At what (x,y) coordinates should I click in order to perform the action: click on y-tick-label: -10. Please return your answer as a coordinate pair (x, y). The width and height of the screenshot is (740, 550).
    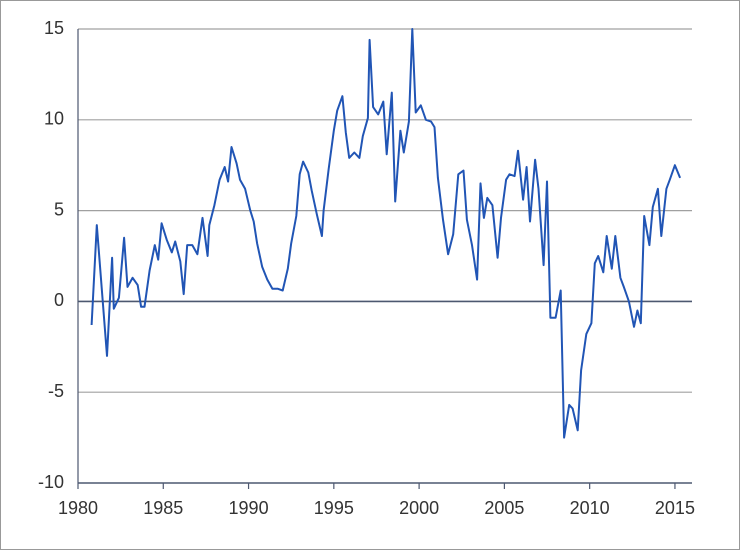
    Looking at the image, I should click on (51, 482).